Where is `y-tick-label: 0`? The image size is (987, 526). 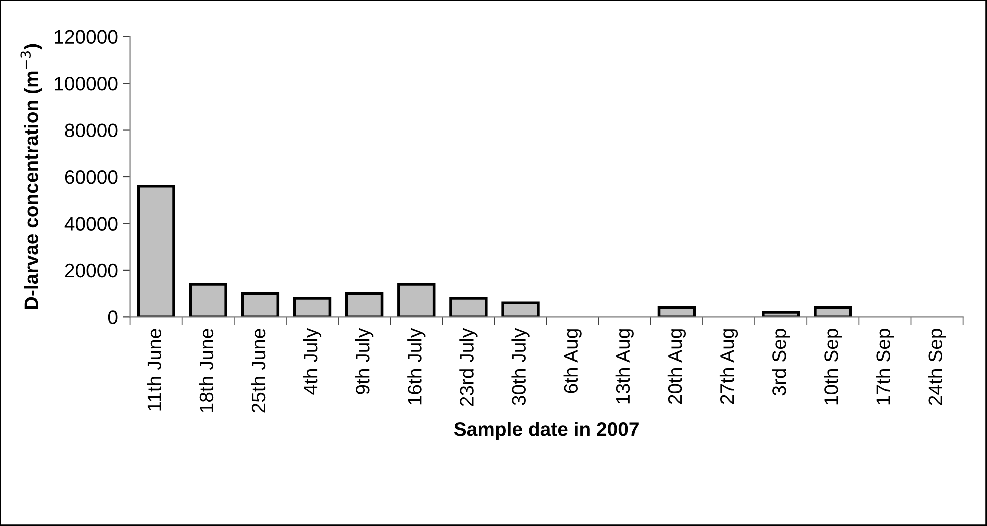
y-tick-label: 0 is located at coordinates (113, 317).